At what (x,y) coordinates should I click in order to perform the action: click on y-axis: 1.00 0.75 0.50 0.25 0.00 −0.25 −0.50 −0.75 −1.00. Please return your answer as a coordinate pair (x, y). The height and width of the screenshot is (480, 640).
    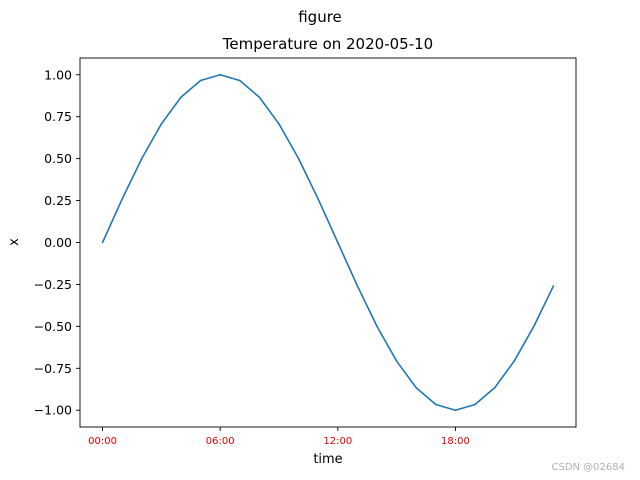
    Looking at the image, I should click on (57, 242).